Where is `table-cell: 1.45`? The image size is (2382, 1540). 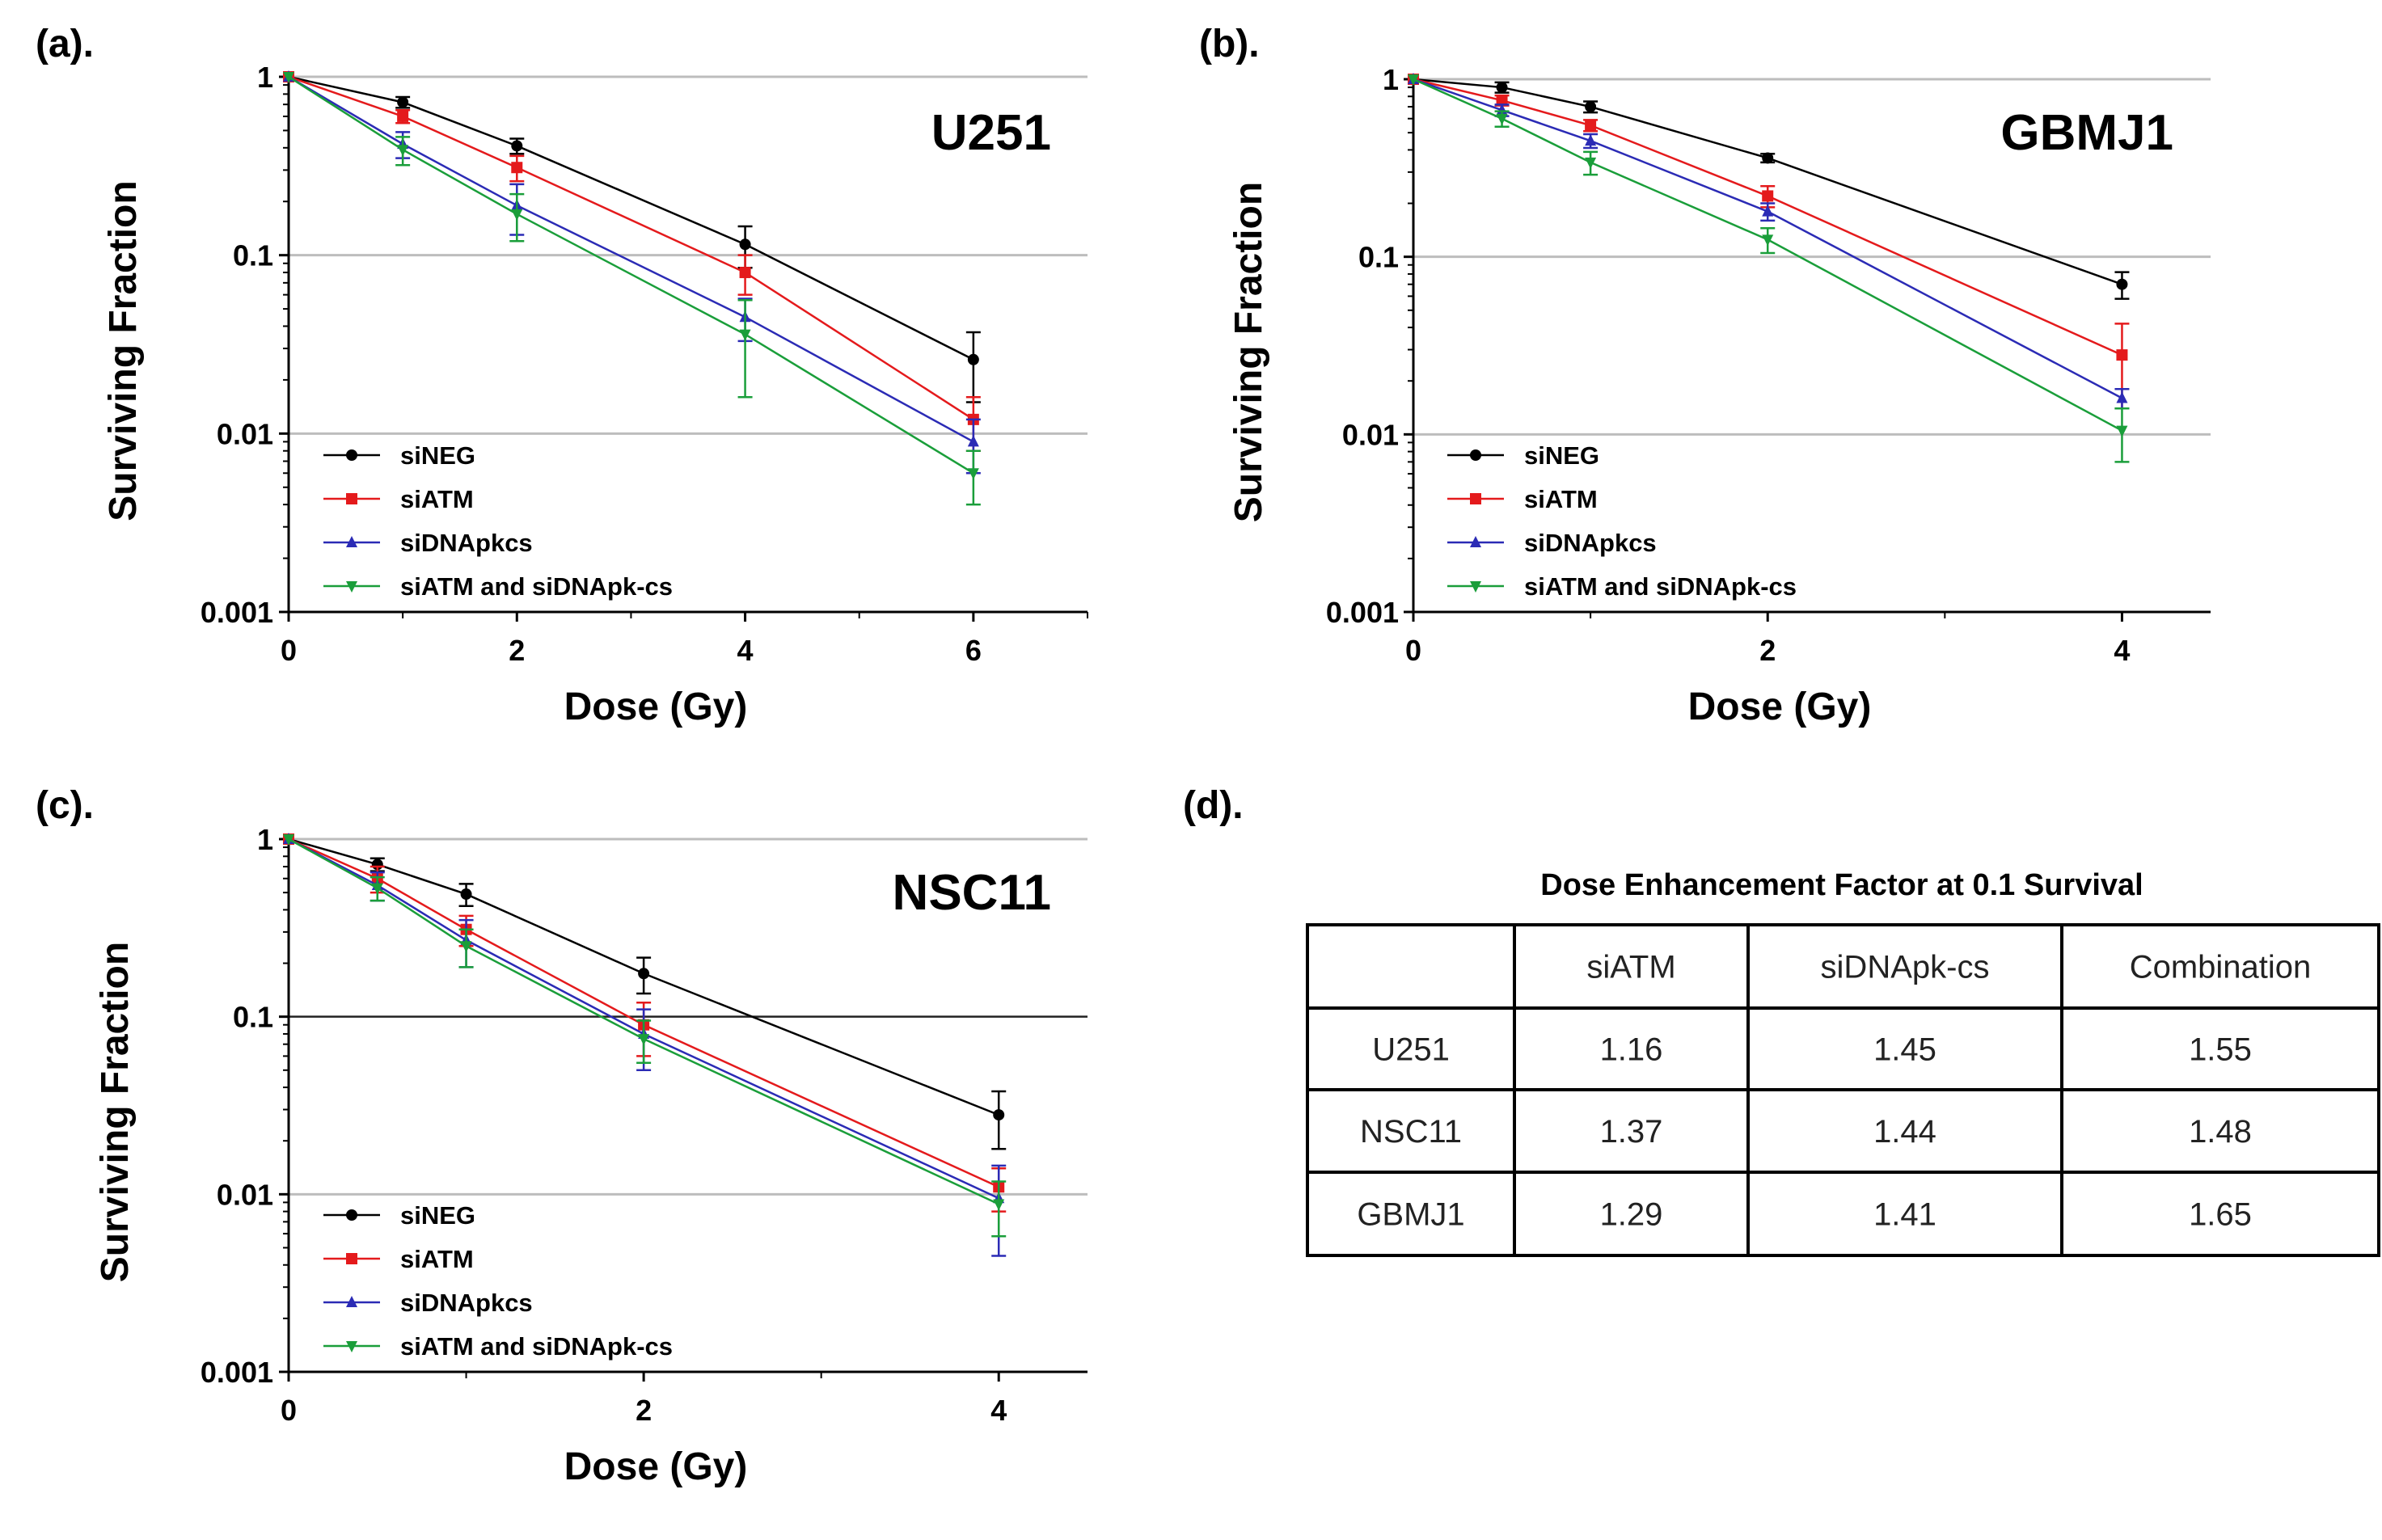
table-cell: 1.45 is located at coordinates (1904, 1050).